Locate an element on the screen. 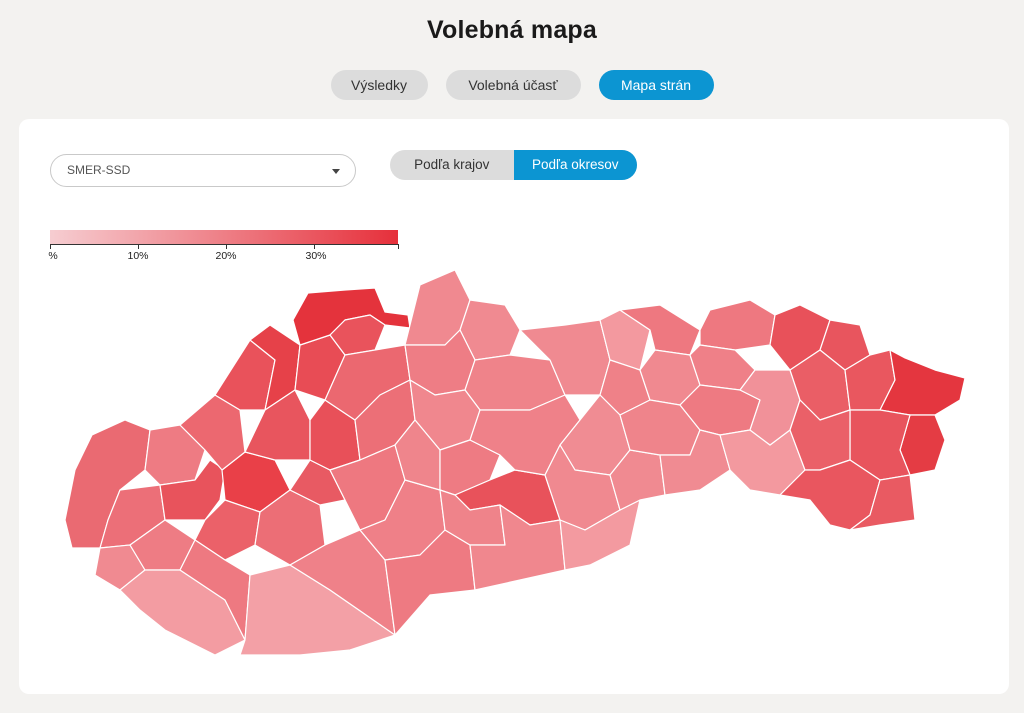  legend-gradient is located at coordinates (224, 237).